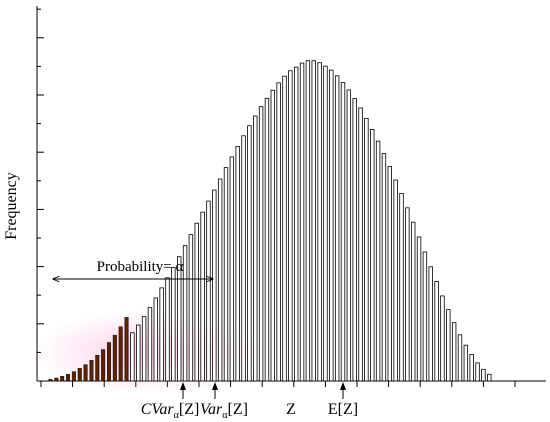 The height and width of the screenshot is (422, 550). I want to click on marker-label: CVarα[Z], so click(170, 411).